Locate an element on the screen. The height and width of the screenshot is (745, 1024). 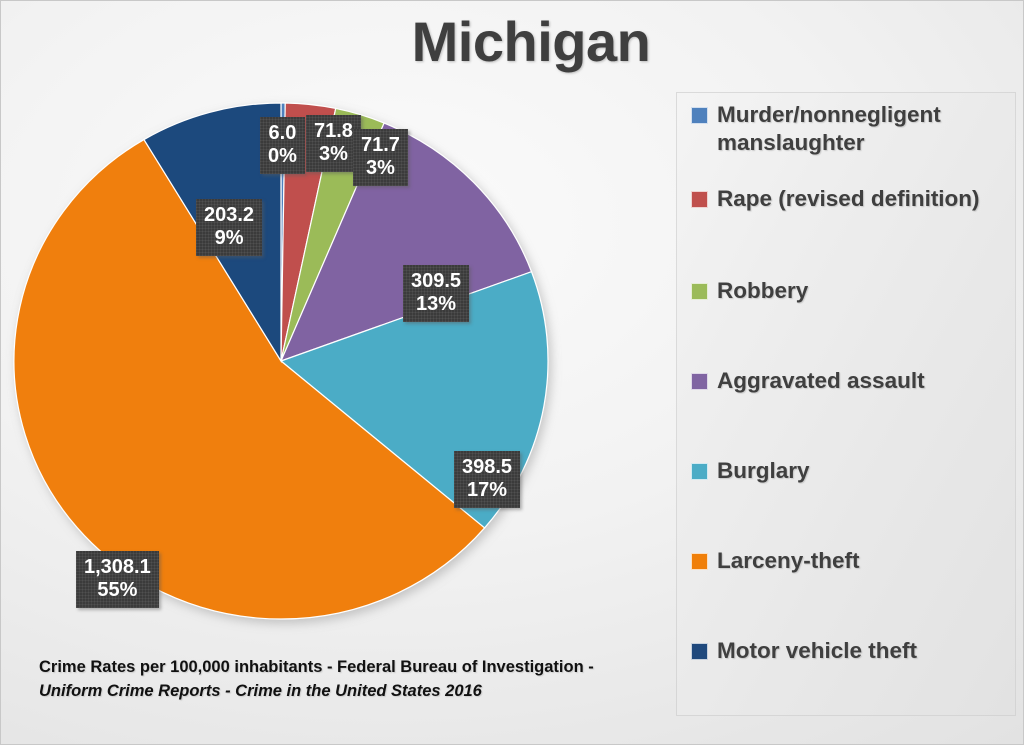
data-label-rape: 71.8 3% is located at coordinates (333, 143).